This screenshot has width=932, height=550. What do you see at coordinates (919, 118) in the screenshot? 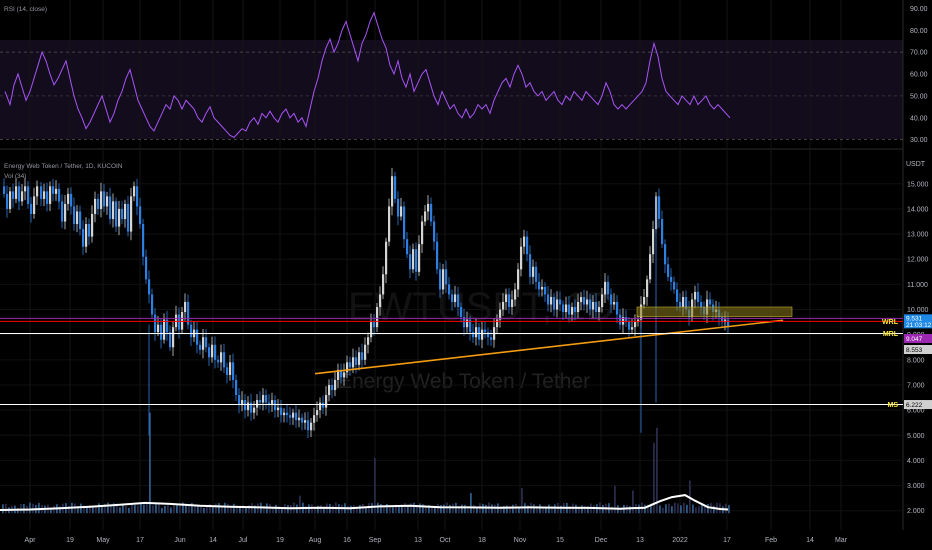
I see `rsi-axis-label: 40.00` at bounding box center [919, 118].